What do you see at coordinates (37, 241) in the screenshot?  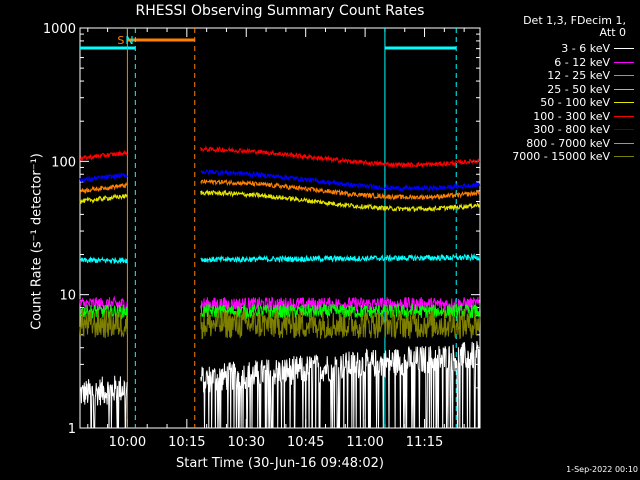 I see `y-axis-label: Count Rate (s⁻¹ detector⁻¹)` at bounding box center [37, 241].